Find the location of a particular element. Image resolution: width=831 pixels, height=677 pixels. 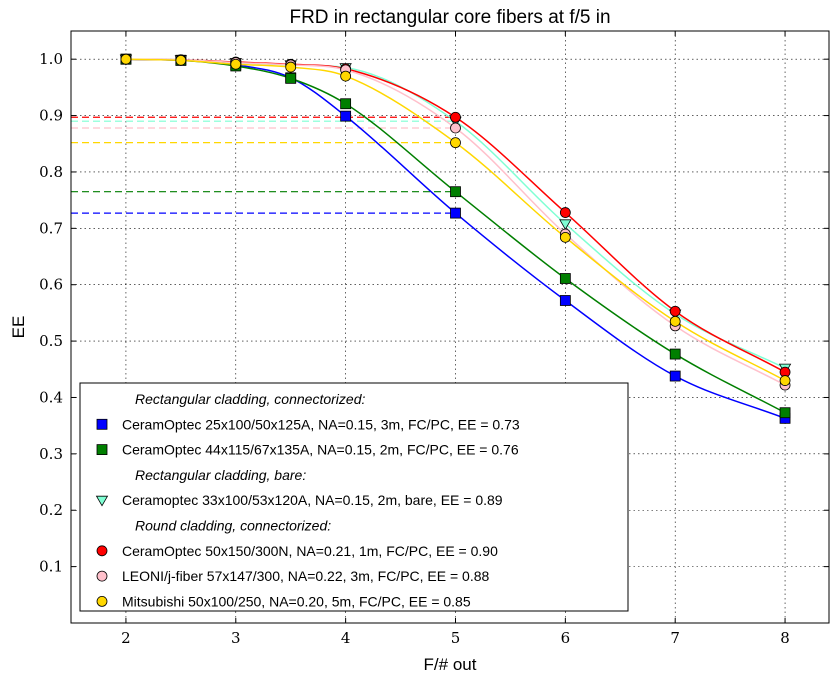

legend-group-heading: Rectangular cladding, bare: is located at coordinates (220, 475).